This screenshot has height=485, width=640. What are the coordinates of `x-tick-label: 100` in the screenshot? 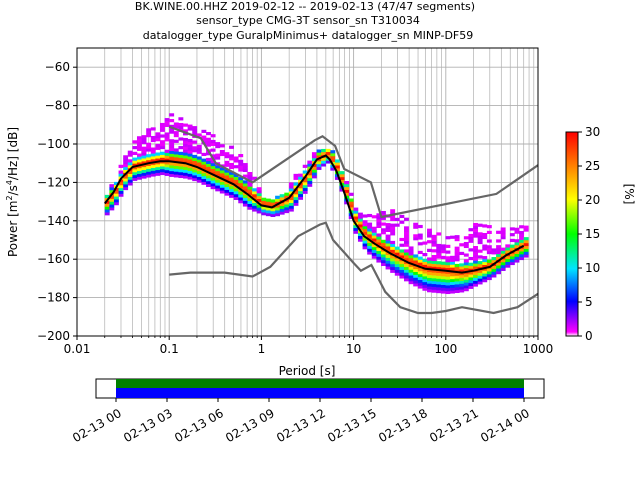 It's located at (445, 349).